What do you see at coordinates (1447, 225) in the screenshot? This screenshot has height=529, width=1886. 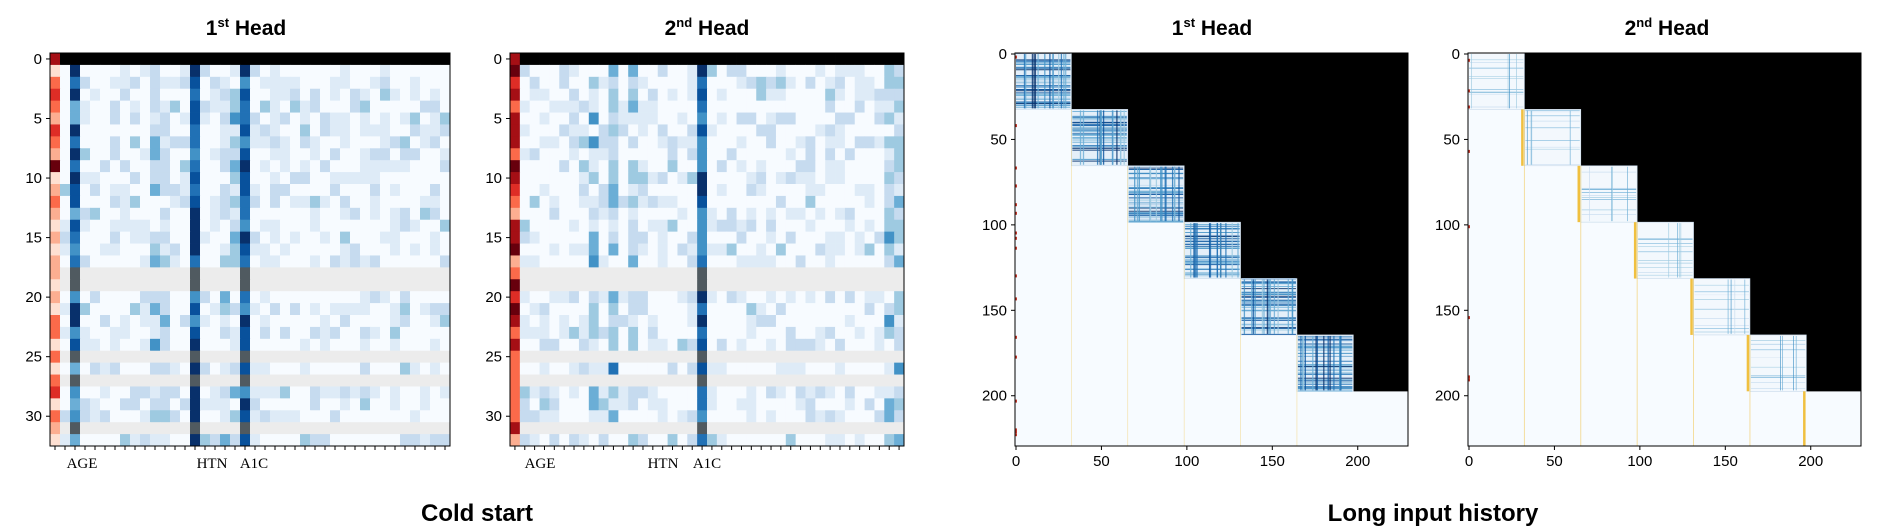 I see `y-tick-label: 100` at bounding box center [1447, 225].